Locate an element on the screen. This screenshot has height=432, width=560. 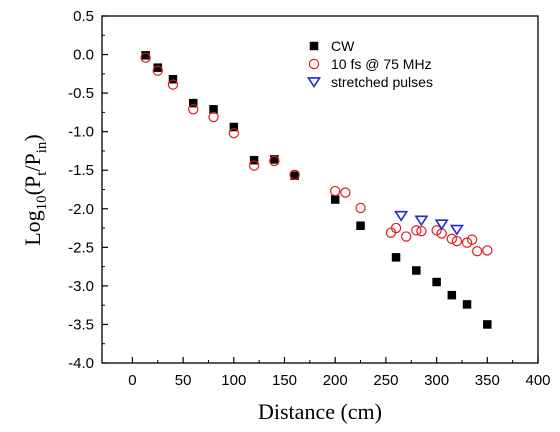
y-tick-label: -1.0 is located at coordinates (81, 132).